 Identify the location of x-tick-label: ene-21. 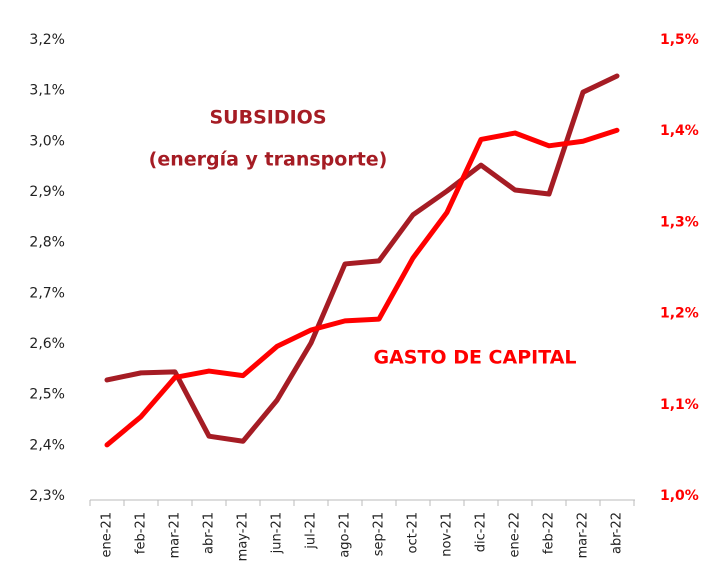
(107, 534).